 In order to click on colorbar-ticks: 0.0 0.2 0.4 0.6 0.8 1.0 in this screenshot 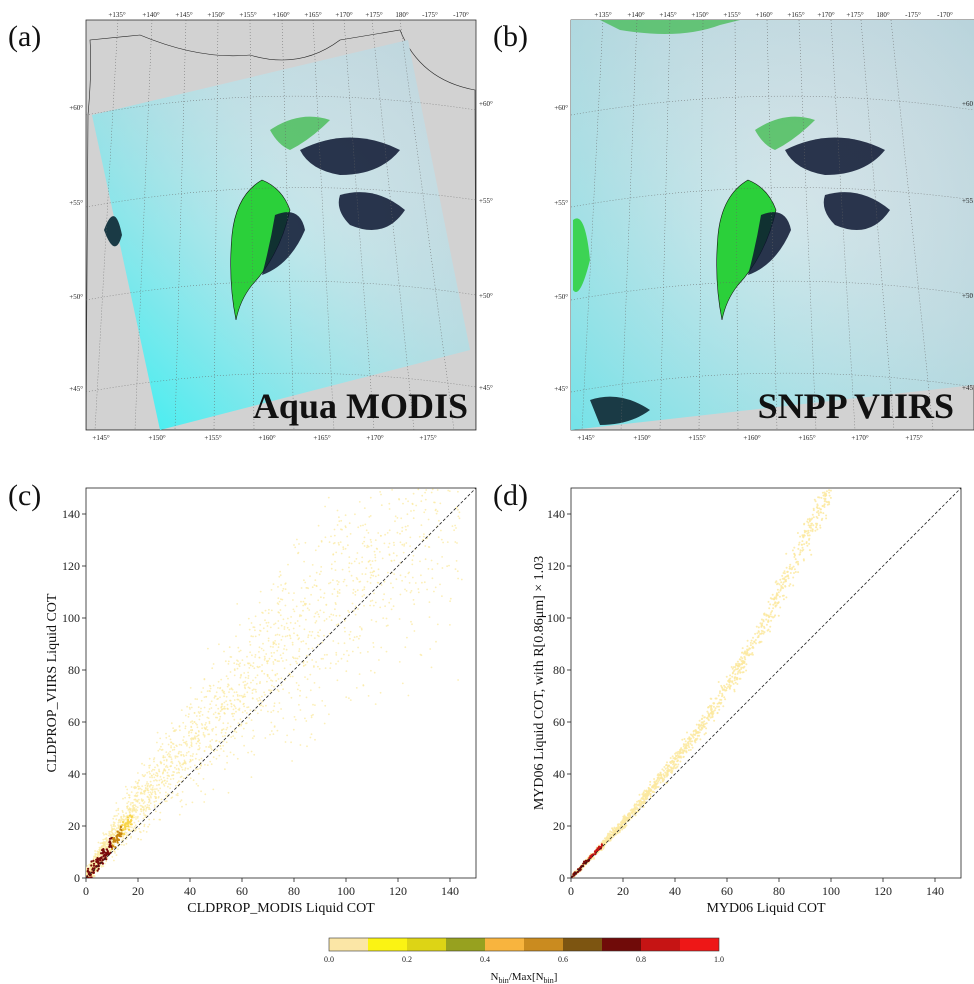, I will do `click(524, 959)`.